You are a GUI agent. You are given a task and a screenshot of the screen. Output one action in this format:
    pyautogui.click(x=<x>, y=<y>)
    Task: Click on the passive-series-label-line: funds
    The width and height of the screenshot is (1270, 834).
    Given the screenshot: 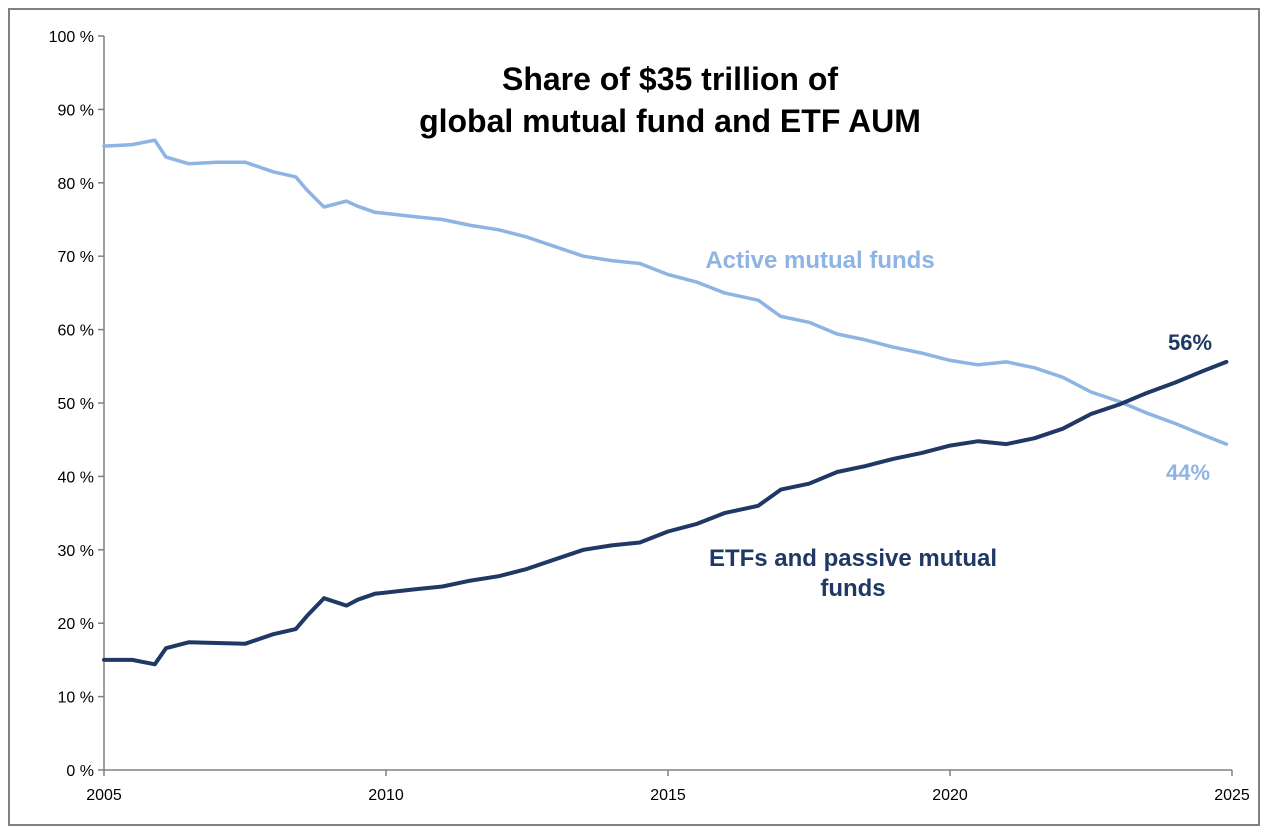 What is the action you would take?
    pyautogui.click(x=852, y=588)
    